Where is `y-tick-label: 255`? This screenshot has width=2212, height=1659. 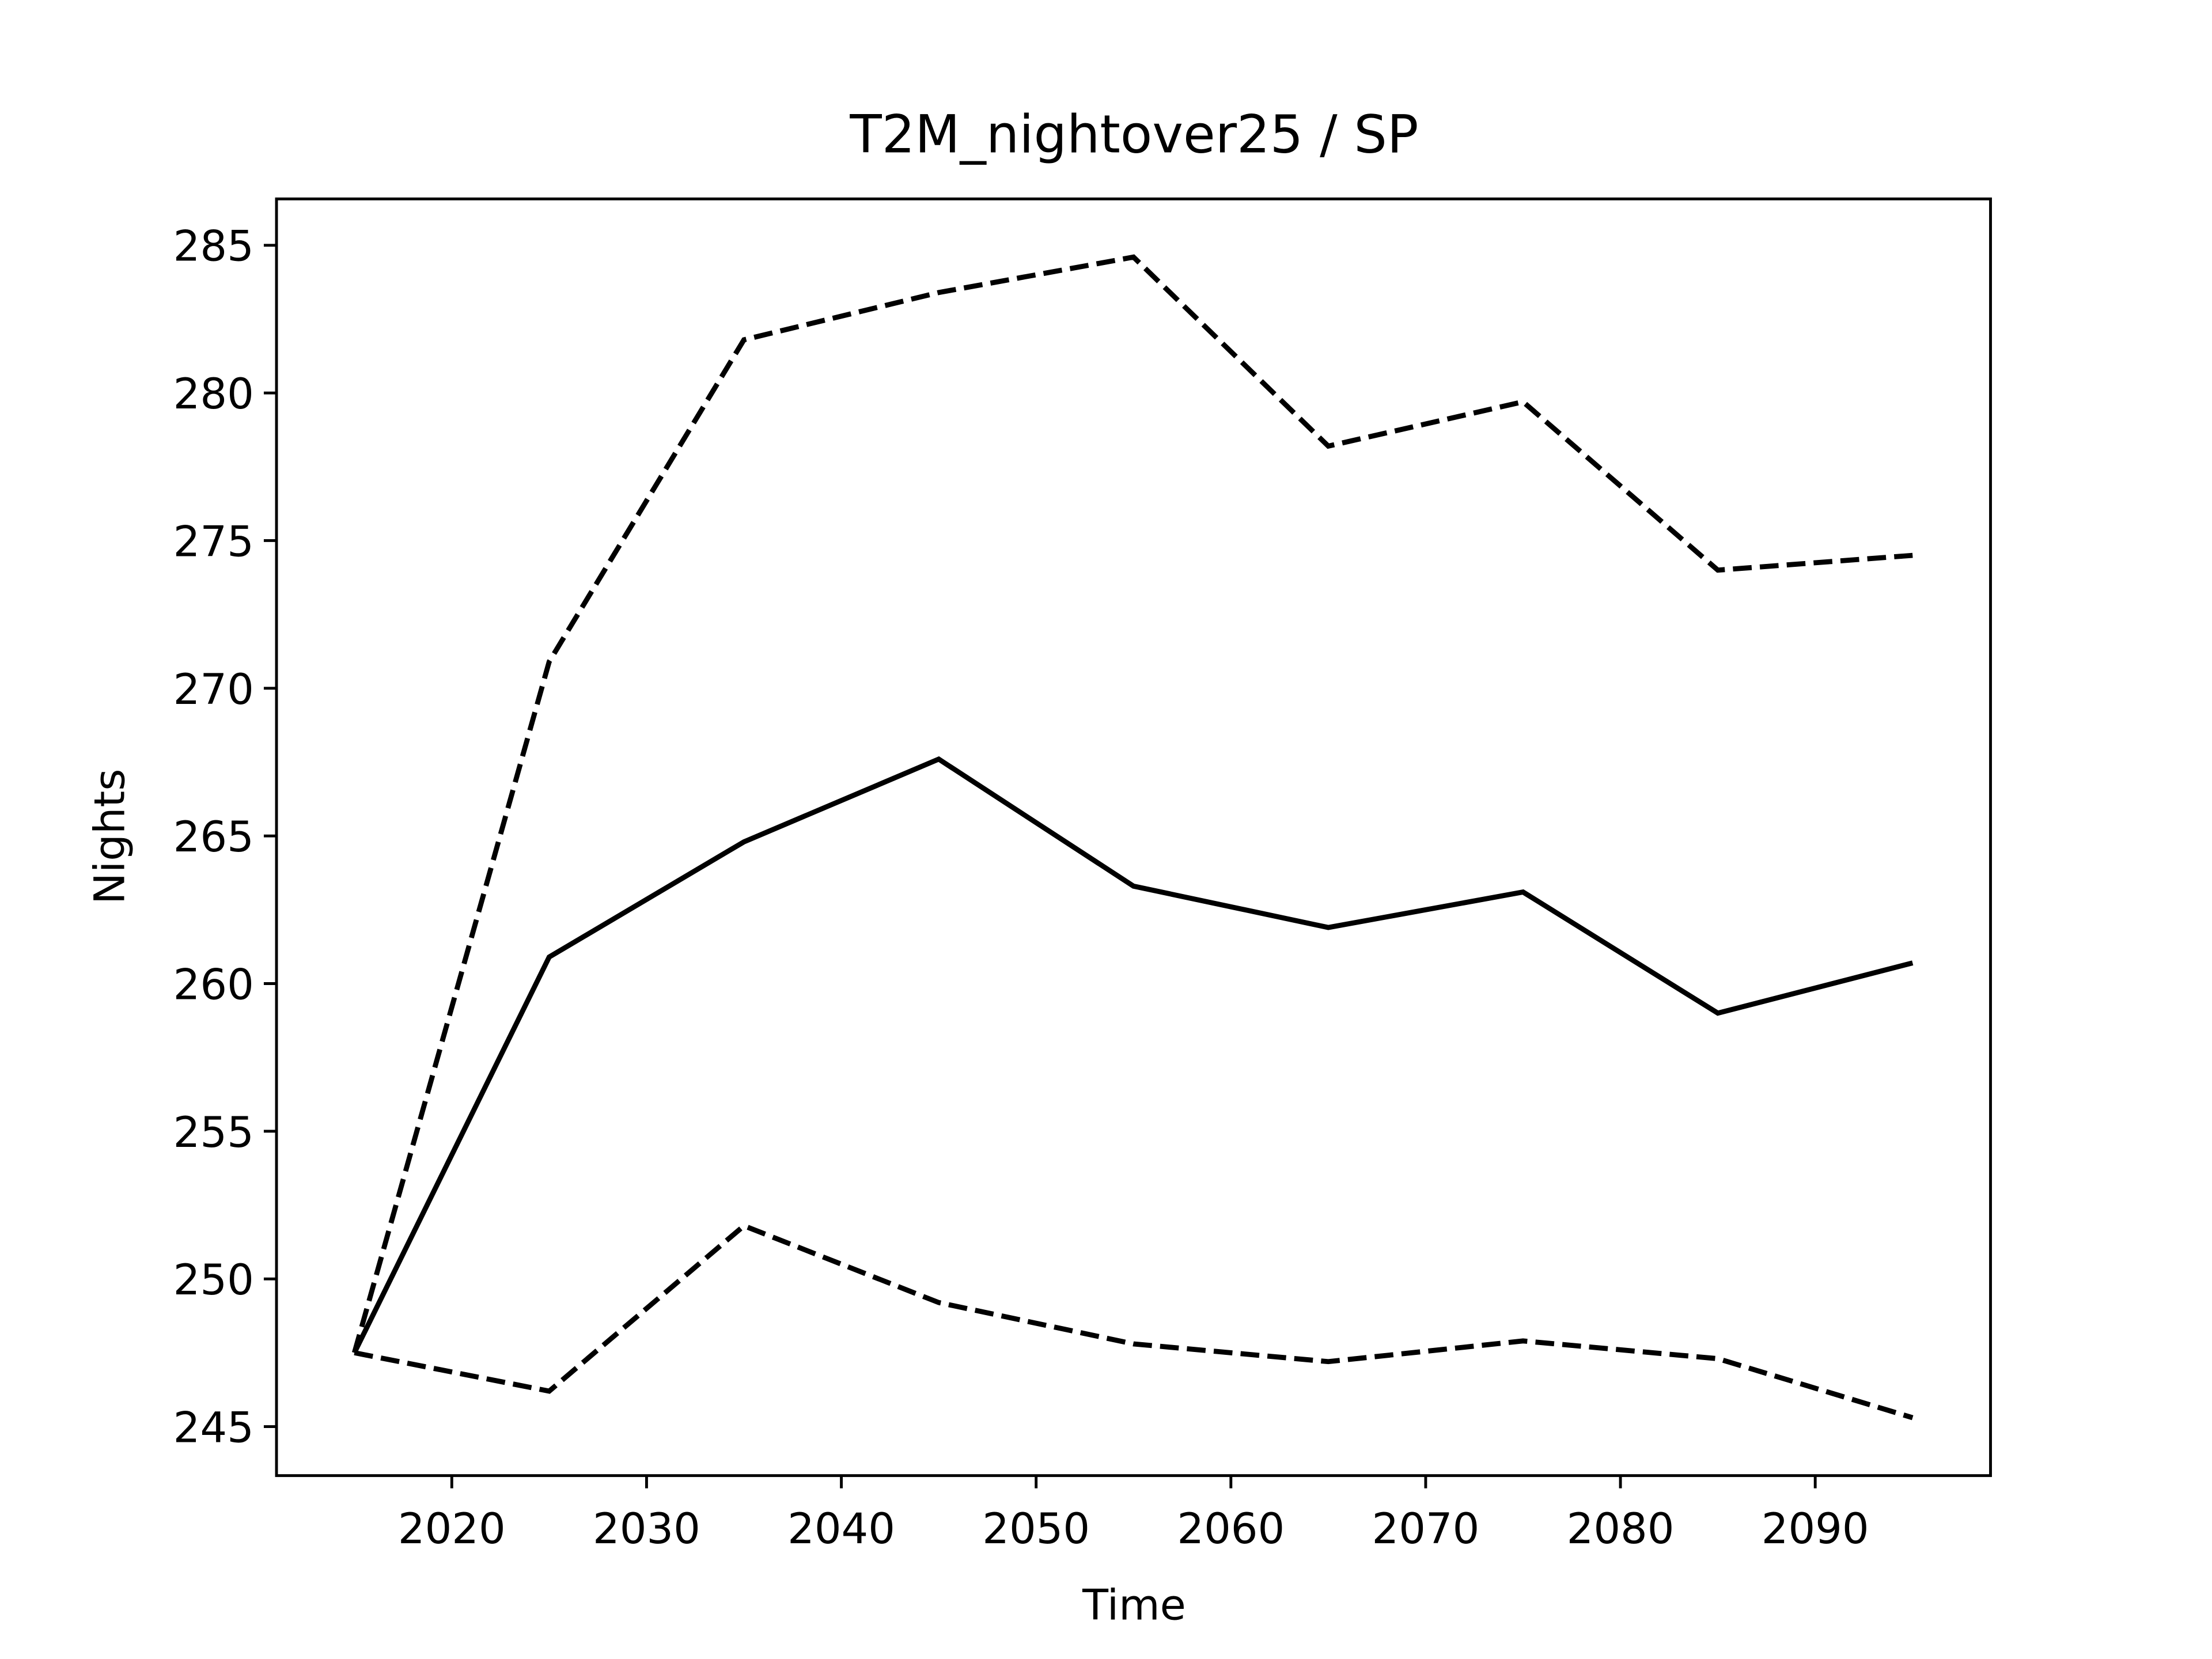
y-tick-label: 255 is located at coordinates (213, 1132).